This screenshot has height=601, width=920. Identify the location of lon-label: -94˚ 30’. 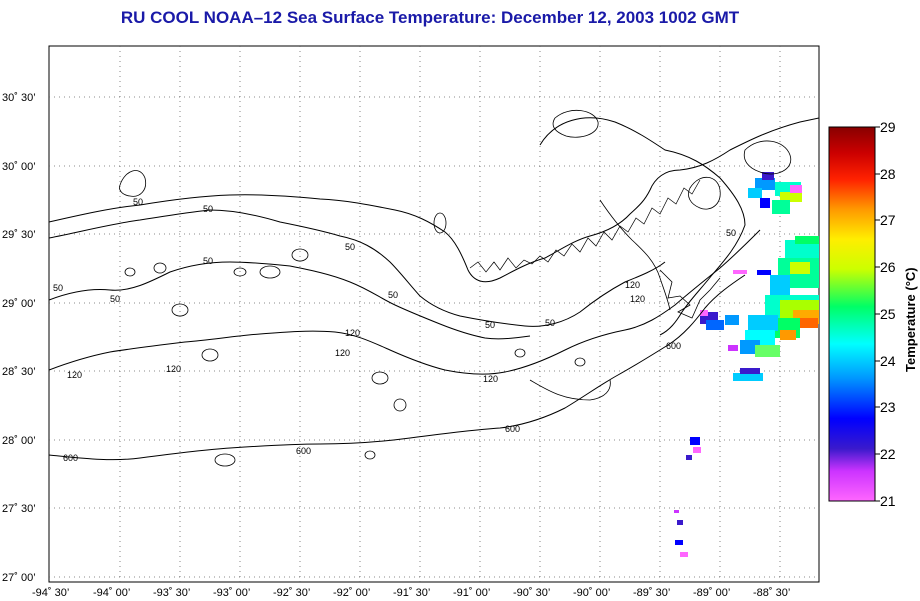
(50, 593).